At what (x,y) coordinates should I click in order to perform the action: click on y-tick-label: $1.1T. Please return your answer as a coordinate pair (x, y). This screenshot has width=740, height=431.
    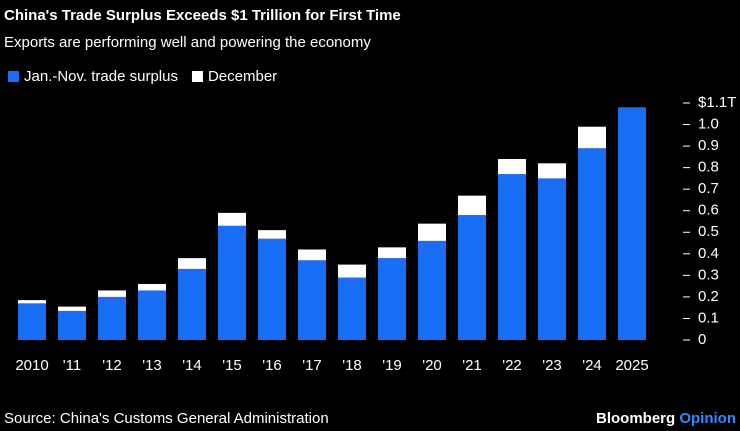
    Looking at the image, I should click on (717, 102).